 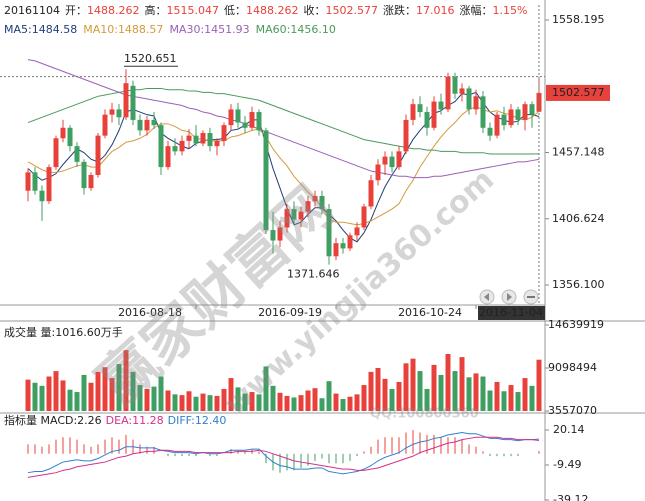 What do you see at coordinates (290, 312) in the screenshot?
I see `x-tick-label: 2016-09-19` at bounding box center [290, 312].